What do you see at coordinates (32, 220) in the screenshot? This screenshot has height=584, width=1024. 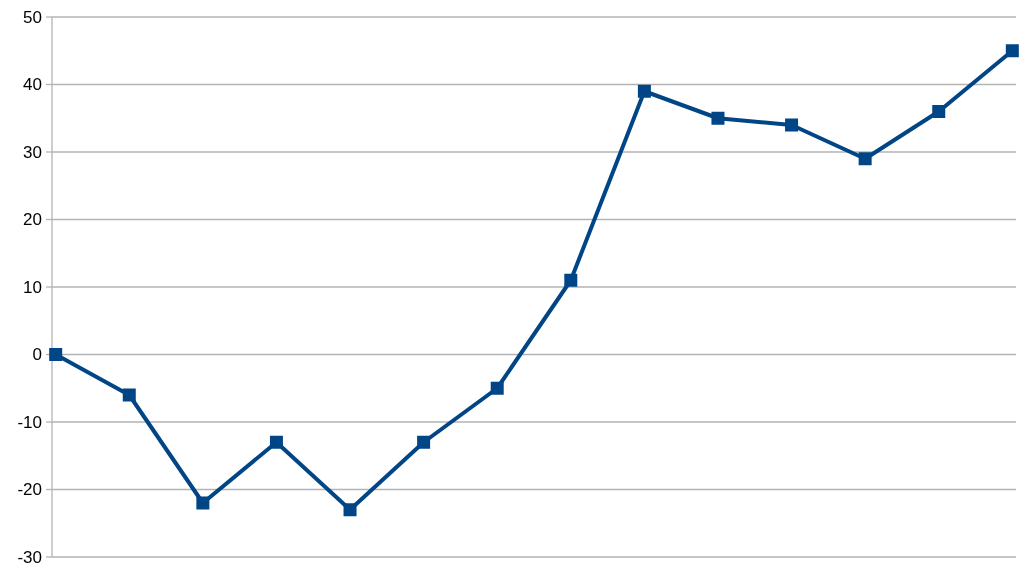 I see `y-tick-label: 20` at bounding box center [32, 220].